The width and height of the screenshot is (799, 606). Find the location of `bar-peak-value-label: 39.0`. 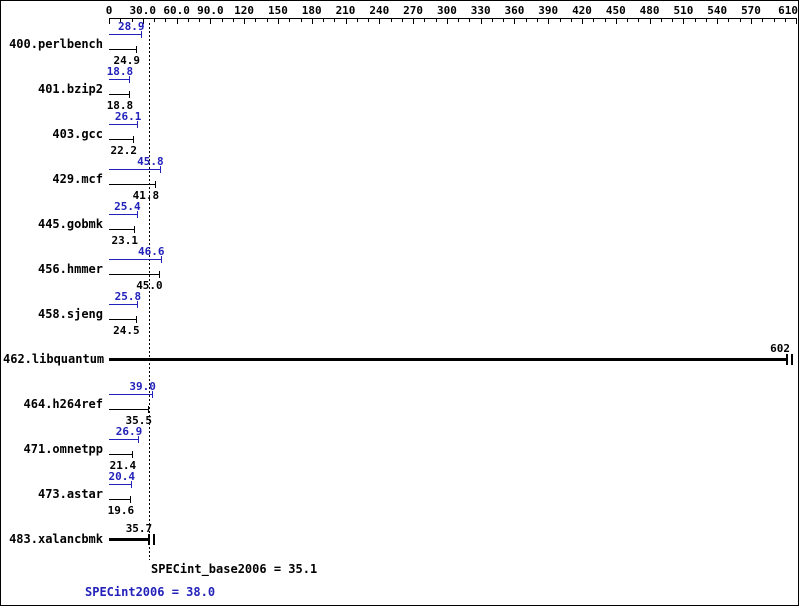

bar-peak-value-label: 39.0 is located at coordinates (142, 386).